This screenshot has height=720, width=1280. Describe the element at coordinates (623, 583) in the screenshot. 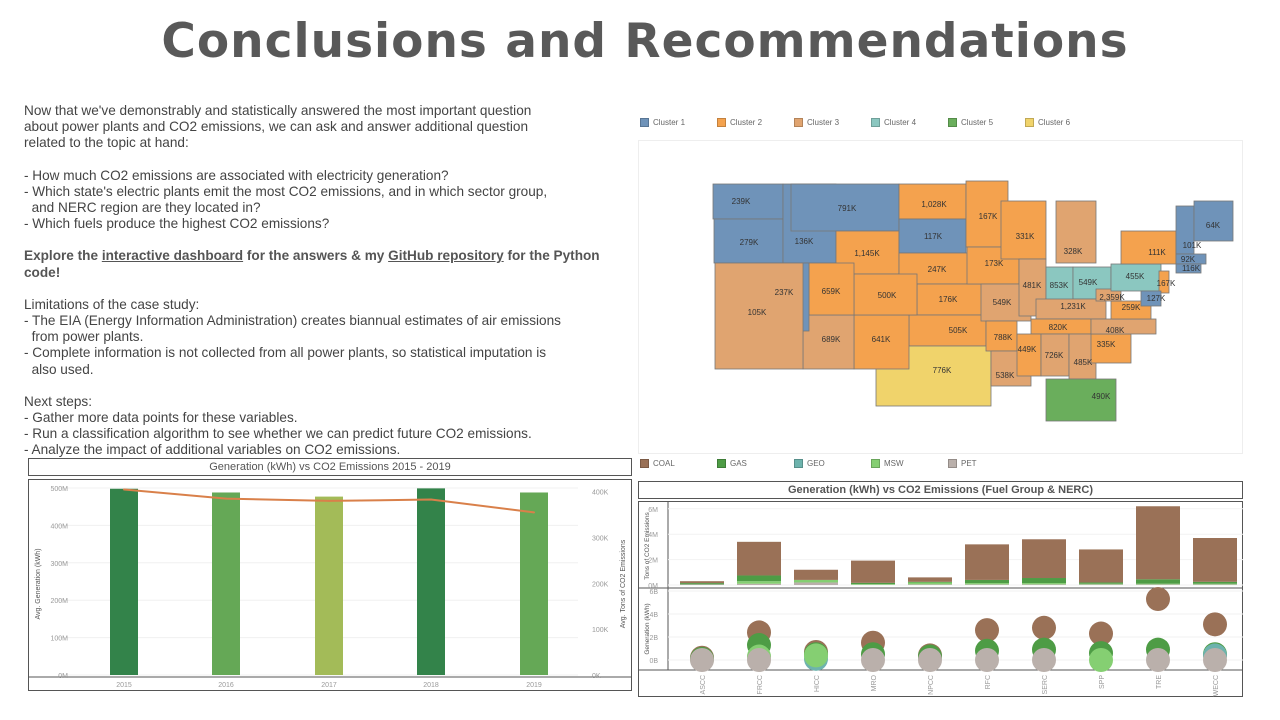

I see `y2-axis-title: Avg. Tons of CO2 Emissions` at that location.